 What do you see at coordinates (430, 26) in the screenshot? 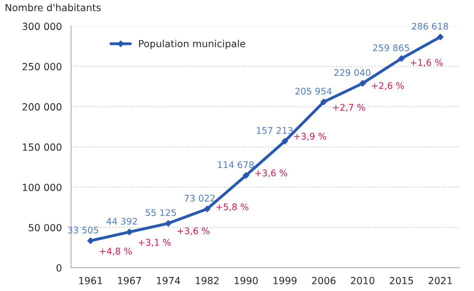
I see `data-label: 286 618` at bounding box center [430, 26].